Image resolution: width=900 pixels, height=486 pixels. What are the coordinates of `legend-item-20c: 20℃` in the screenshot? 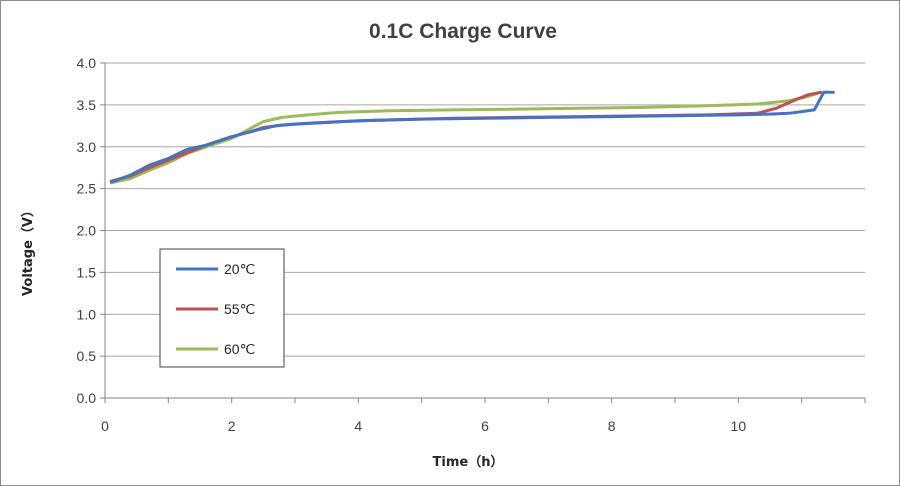 It's located at (215, 269).